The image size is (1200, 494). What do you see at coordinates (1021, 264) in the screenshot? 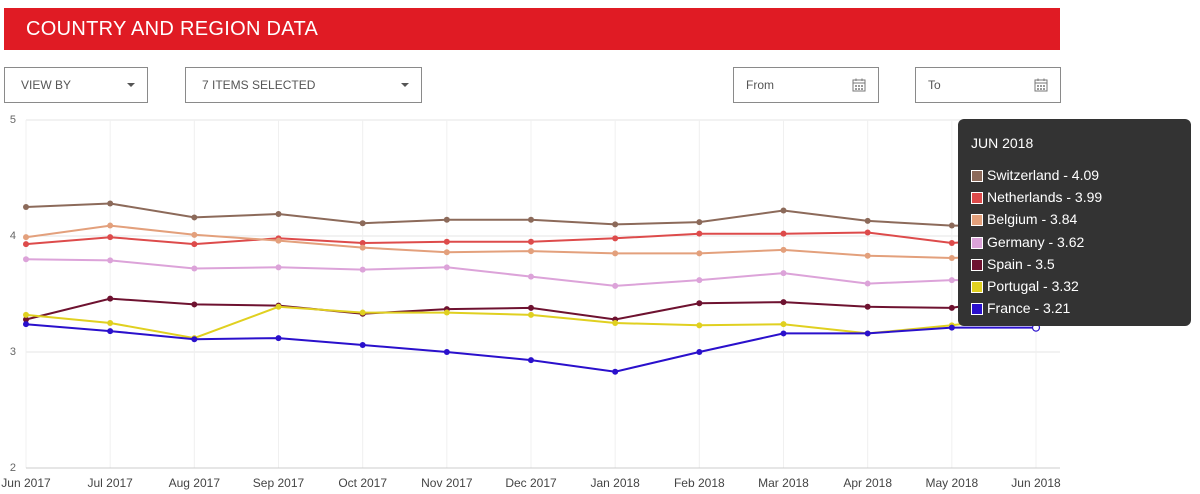
I see `tooltip-row-label: Spain - 3.5` at bounding box center [1021, 264].